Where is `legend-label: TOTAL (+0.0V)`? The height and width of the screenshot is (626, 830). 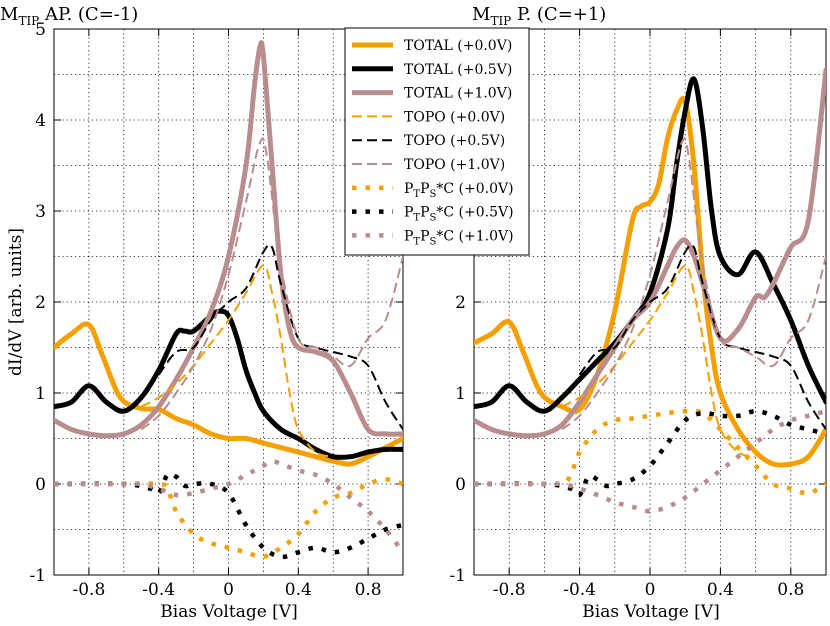 legend-label: TOTAL (+0.0V) is located at coordinates (458, 46).